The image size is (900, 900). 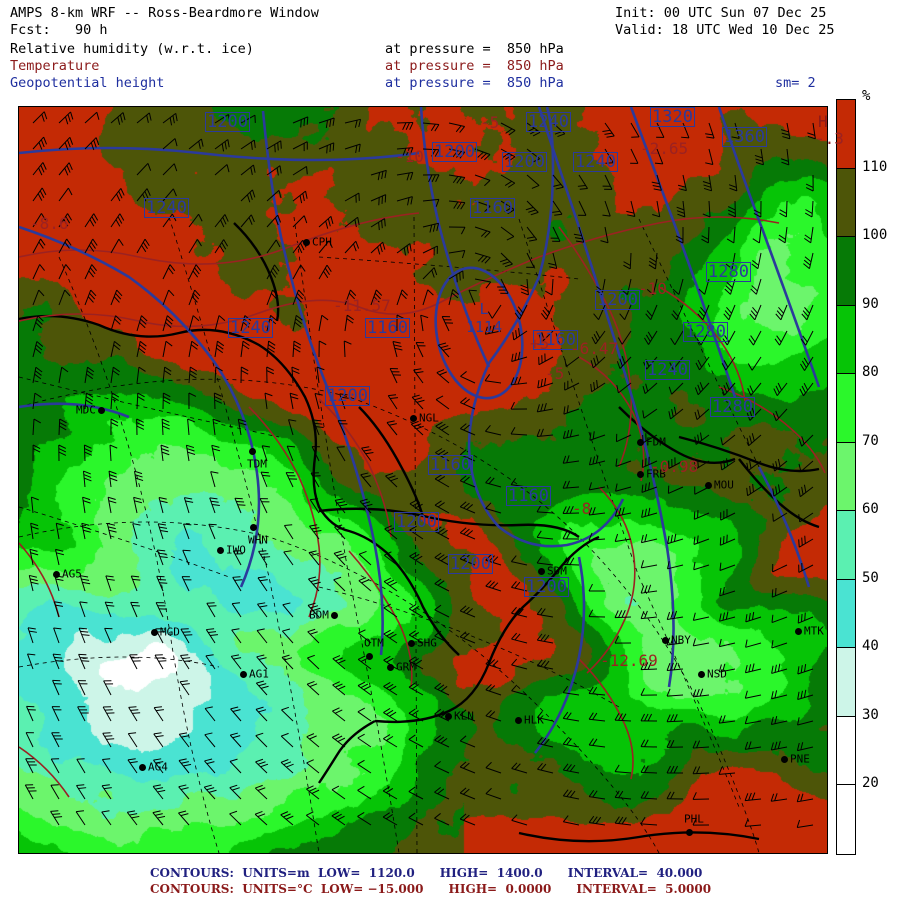 What do you see at coordinates (324, 615) in the screenshot?
I see `station-marker: BDM` at bounding box center [324, 615].